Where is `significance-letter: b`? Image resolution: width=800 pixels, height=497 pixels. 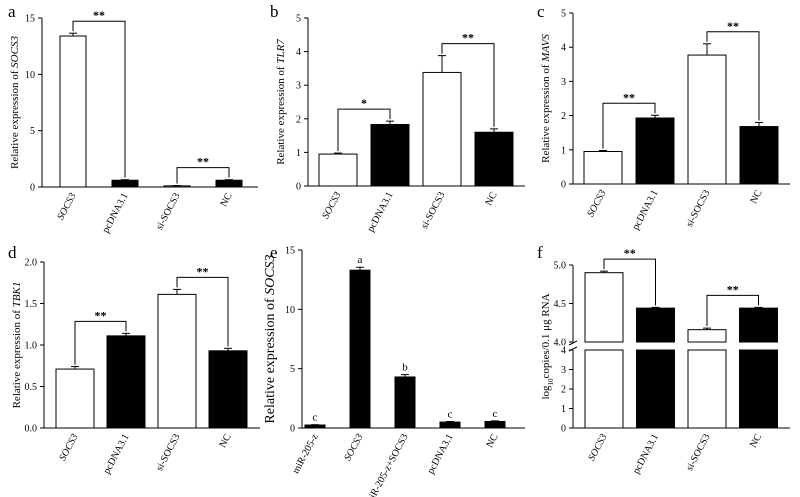 significance-letter: b is located at coordinates (405, 368).